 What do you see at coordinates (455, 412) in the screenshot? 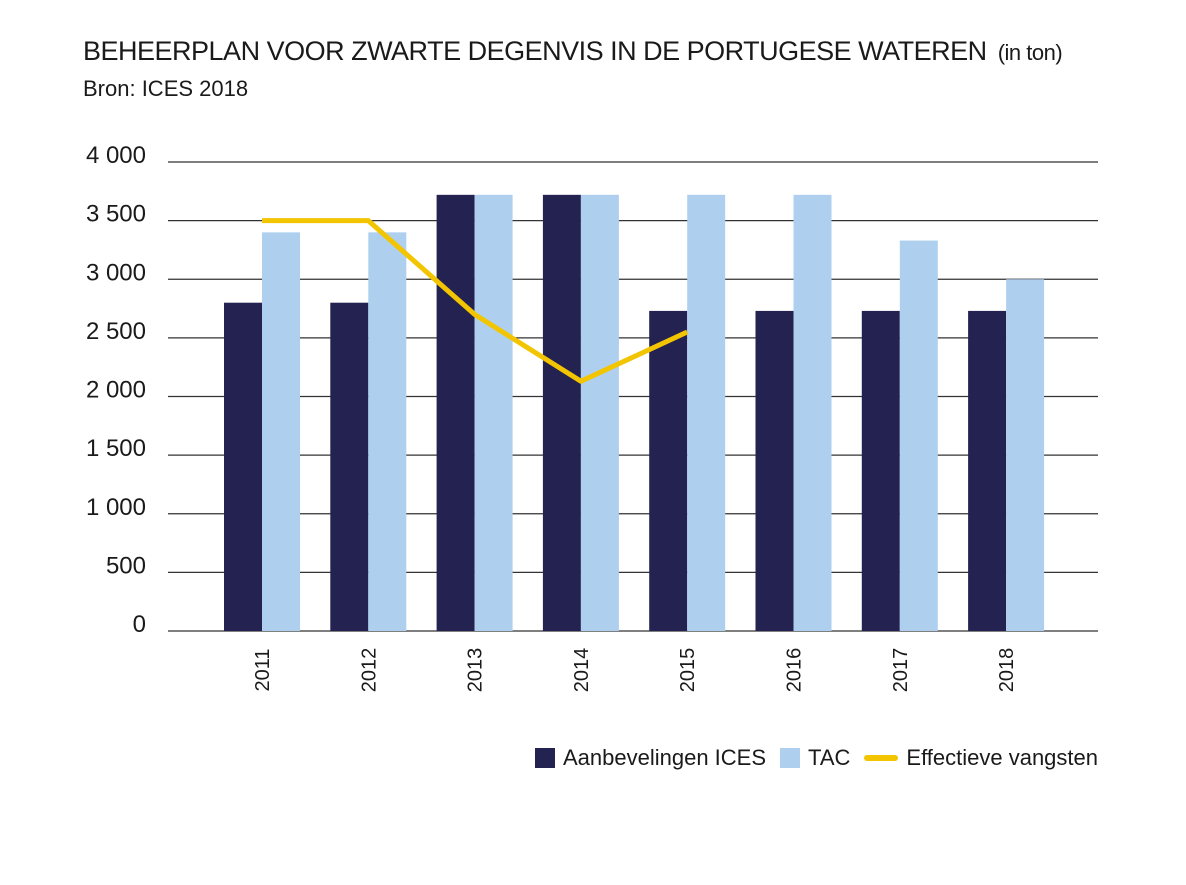
I see `bar-ices-2013` at bounding box center [455, 412].